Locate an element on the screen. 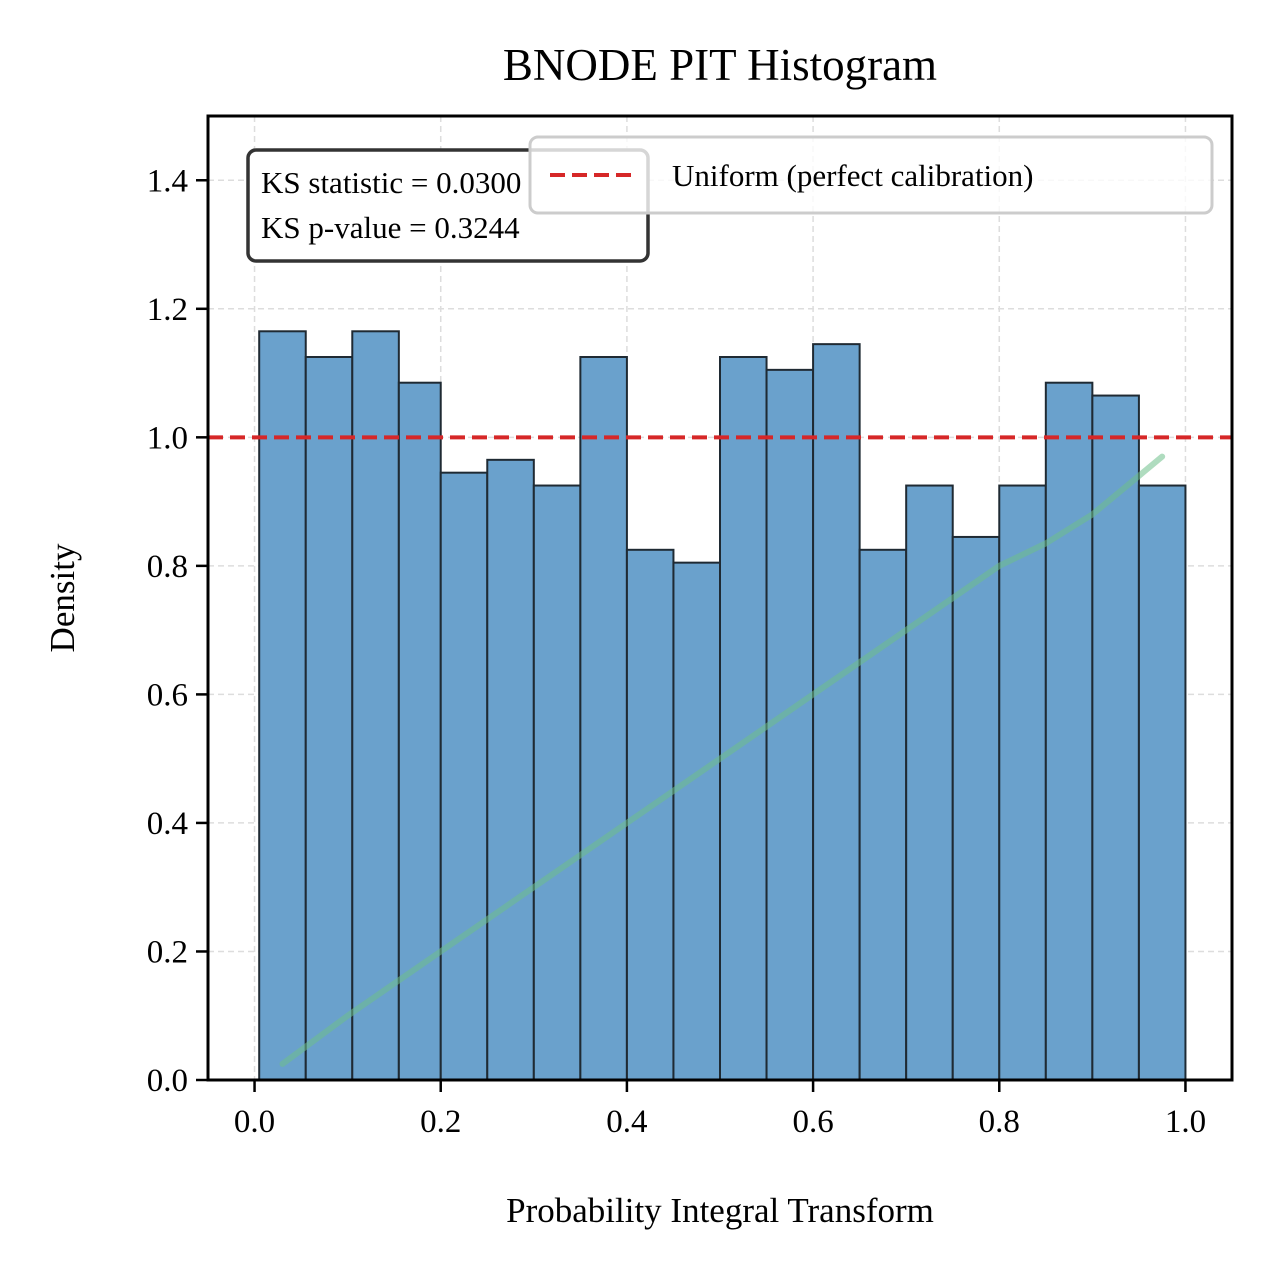 The image size is (1272, 1274). x-tick-label: 0.0 is located at coordinates (254, 1122).